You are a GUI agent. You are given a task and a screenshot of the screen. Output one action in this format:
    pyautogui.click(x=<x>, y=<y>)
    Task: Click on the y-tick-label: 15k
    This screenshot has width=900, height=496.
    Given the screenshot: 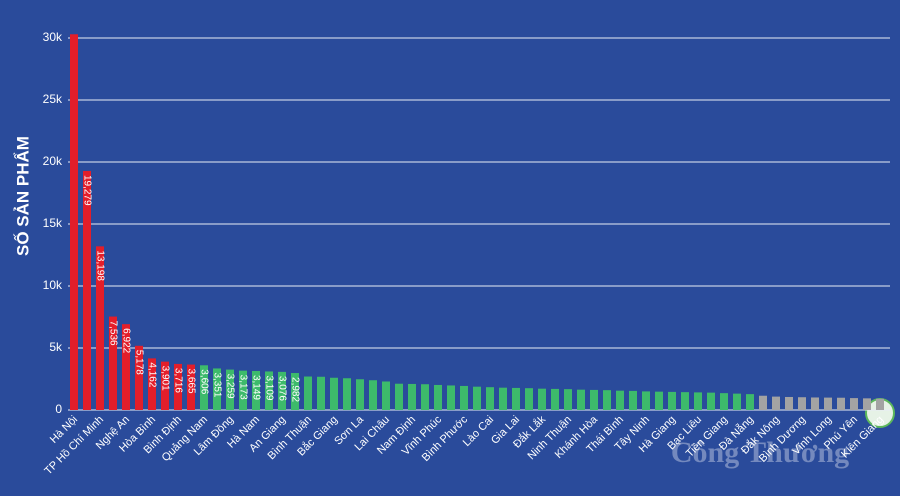 What is the action you would take?
    pyautogui.click(x=53, y=223)
    